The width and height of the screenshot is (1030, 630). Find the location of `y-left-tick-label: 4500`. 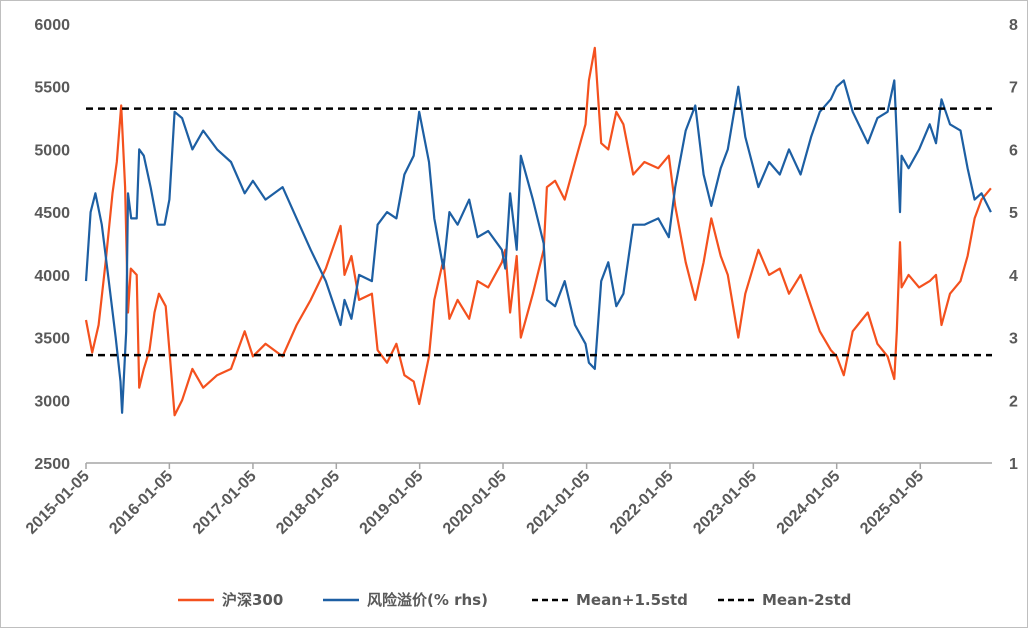

y-left-tick-label: 4500 is located at coordinates (52, 213).